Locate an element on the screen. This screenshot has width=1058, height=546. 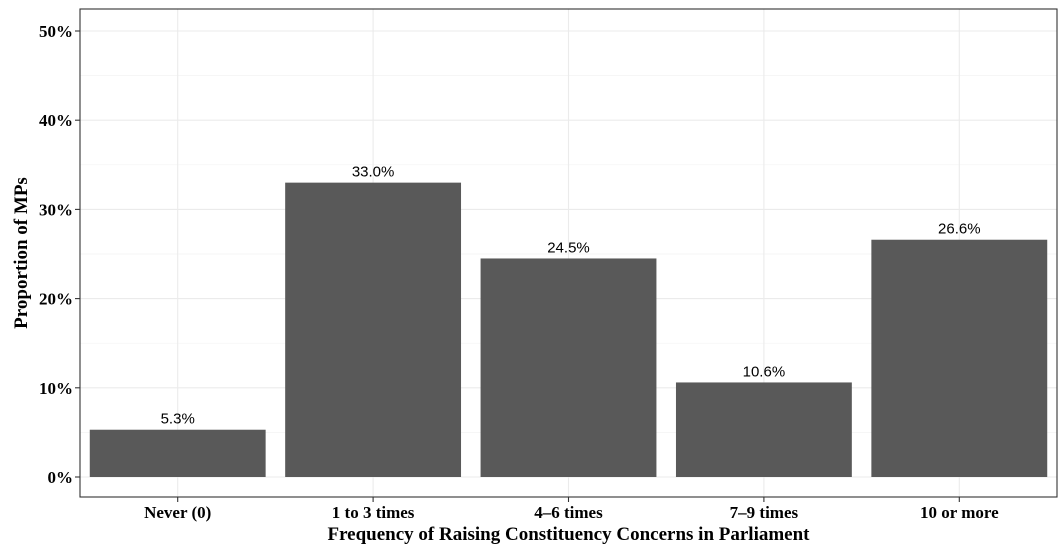
y-tick-label: 30% is located at coordinates (56, 209).